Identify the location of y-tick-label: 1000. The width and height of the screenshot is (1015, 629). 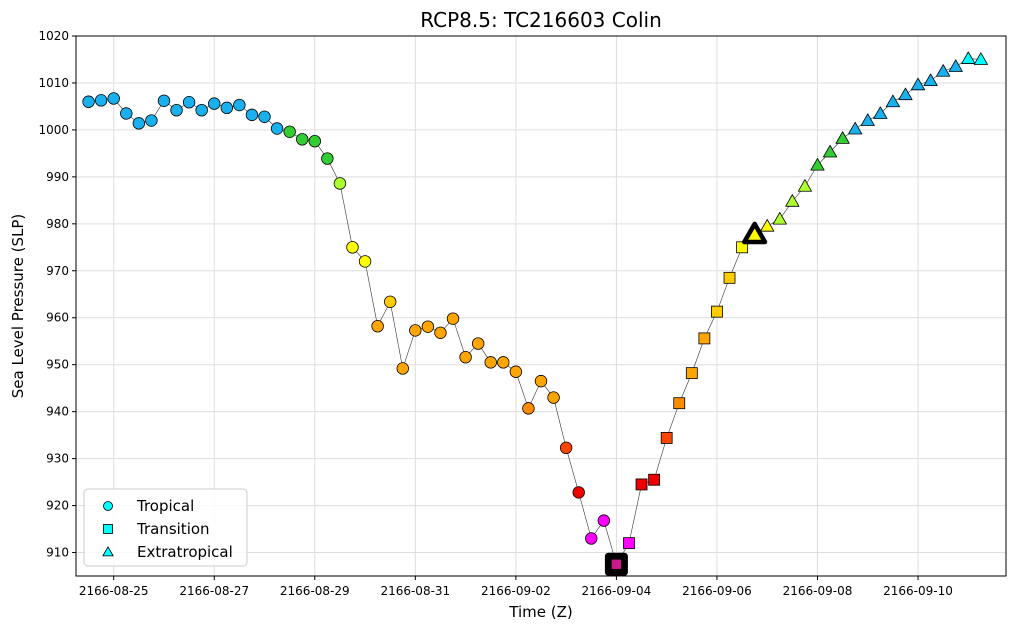
(53, 130).